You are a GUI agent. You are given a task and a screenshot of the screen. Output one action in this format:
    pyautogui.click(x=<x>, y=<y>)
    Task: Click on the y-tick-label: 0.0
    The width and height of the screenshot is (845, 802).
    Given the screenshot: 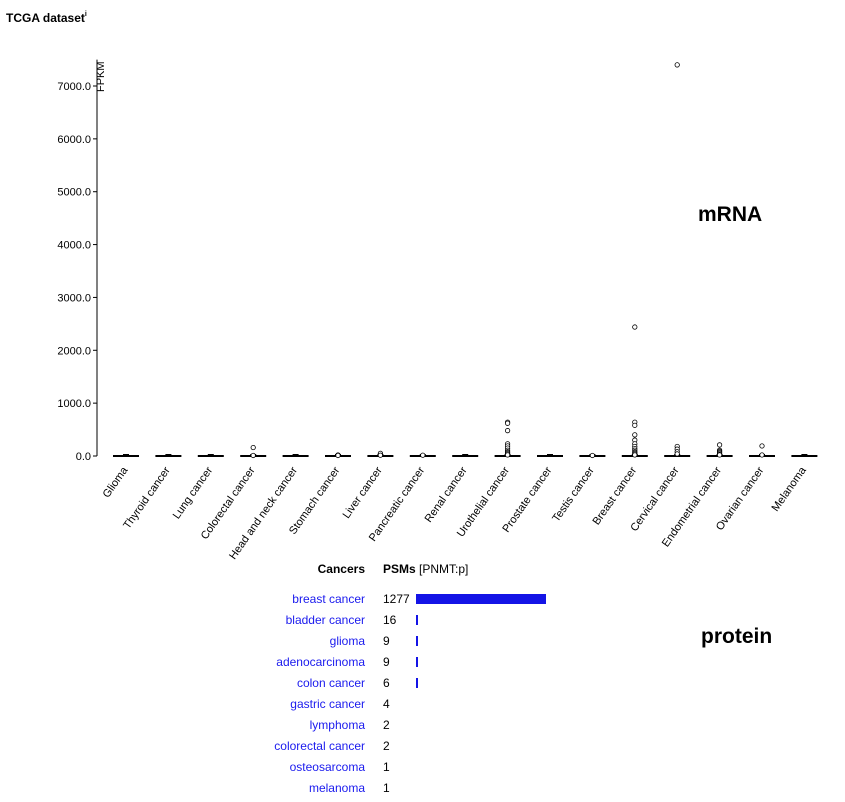 What is the action you would take?
    pyautogui.click(x=83, y=457)
    